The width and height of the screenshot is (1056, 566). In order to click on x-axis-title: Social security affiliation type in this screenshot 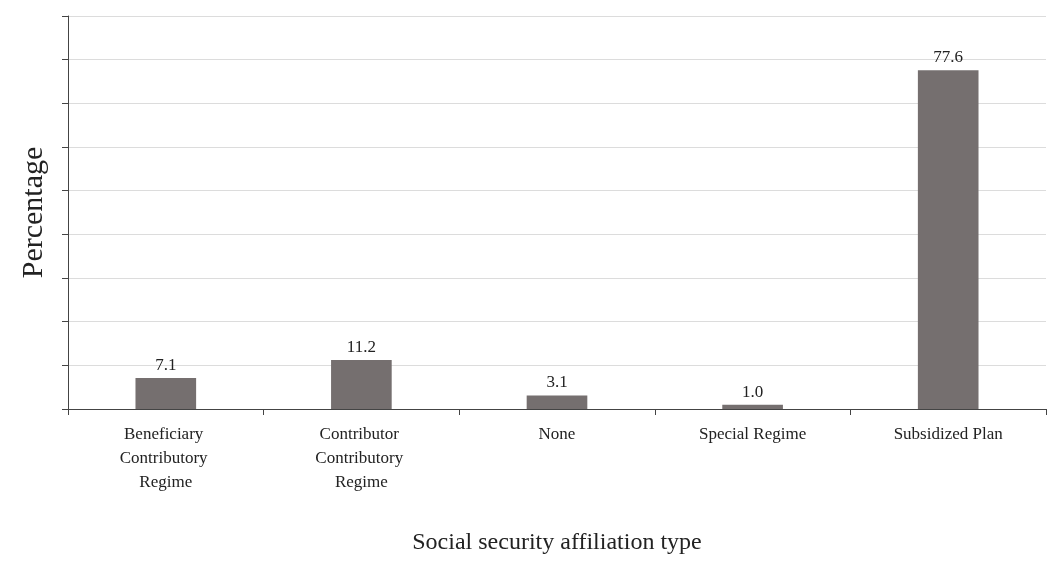, I will do `click(557, 541)`.